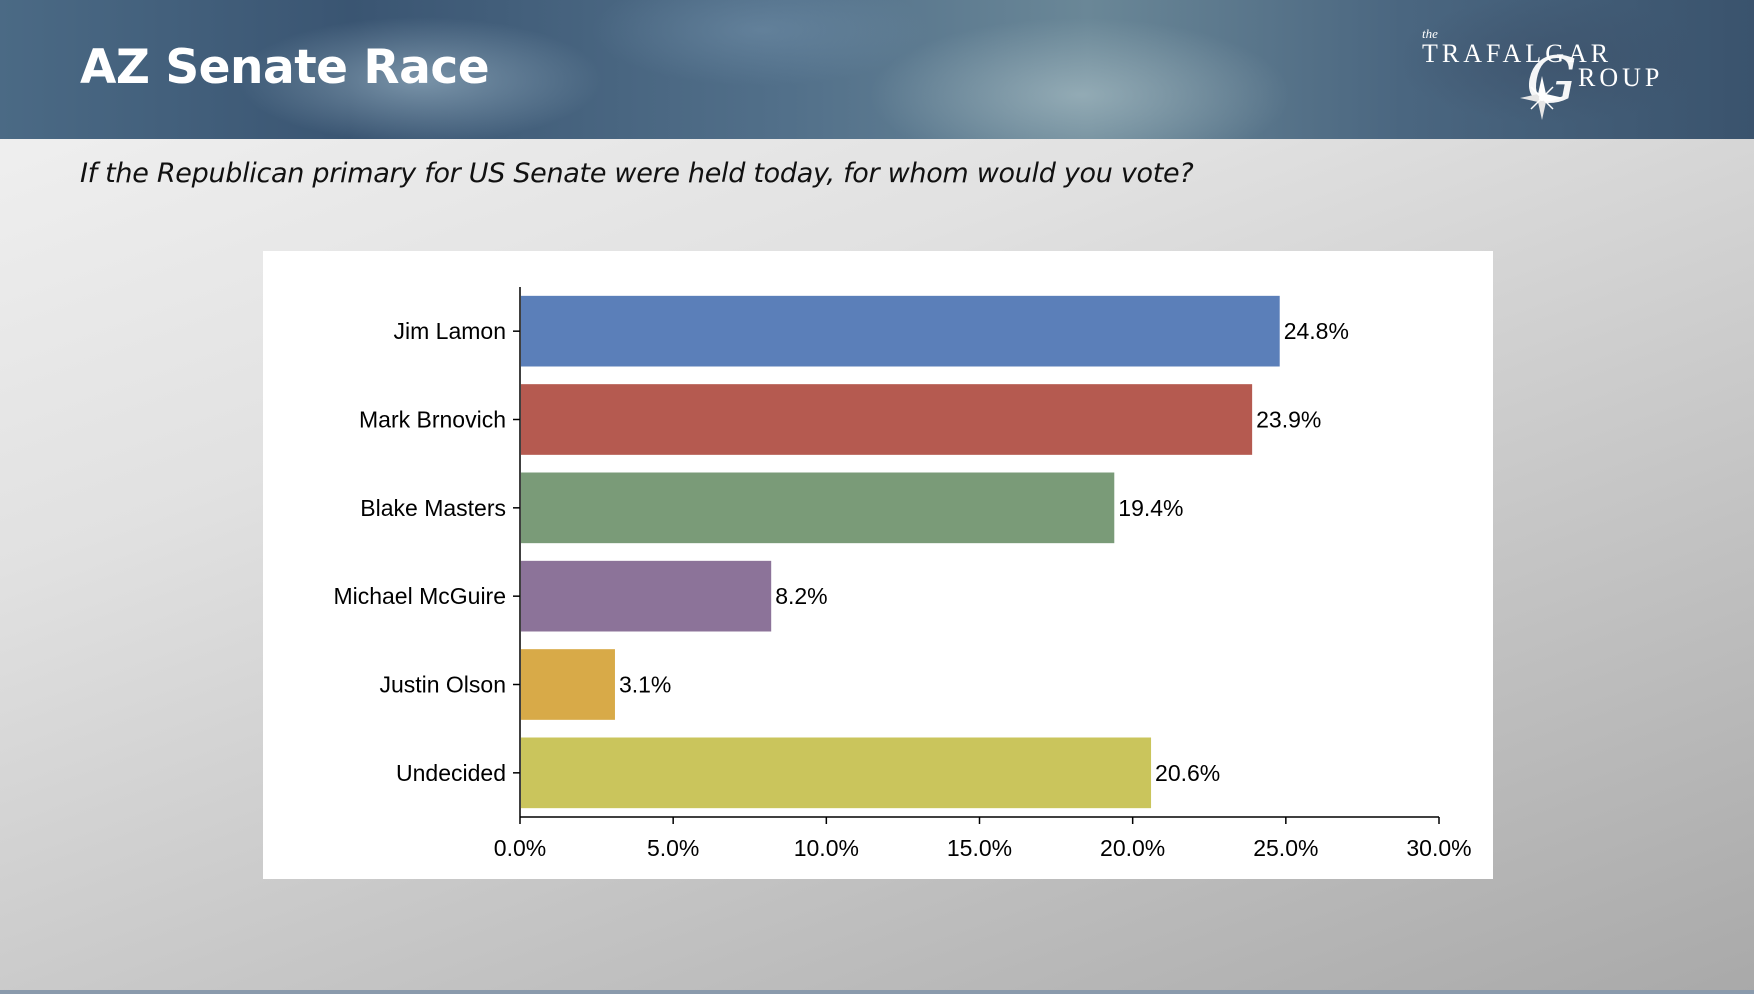 The image size is (1754, 994). What do you see at coordinates (1542, 73) in the screenshot?
I see `trafalgar-group-logo: the TRAFALGAR G ROUP` at bounding box center [1542, 73].